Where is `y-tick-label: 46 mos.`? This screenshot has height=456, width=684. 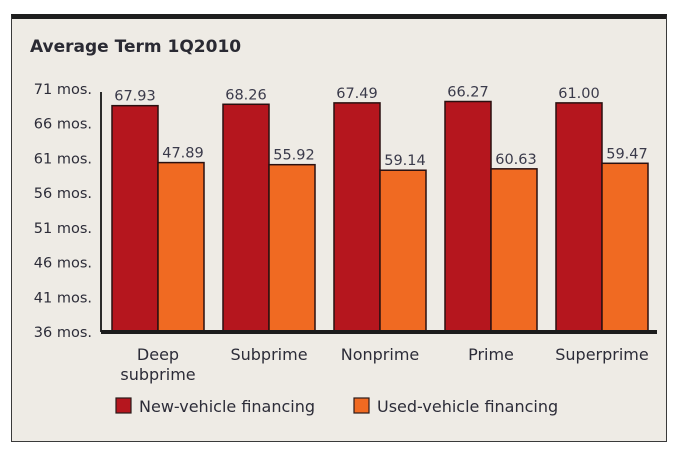 y-tick-label: 46 mos. is located at coordinates (63, 264).